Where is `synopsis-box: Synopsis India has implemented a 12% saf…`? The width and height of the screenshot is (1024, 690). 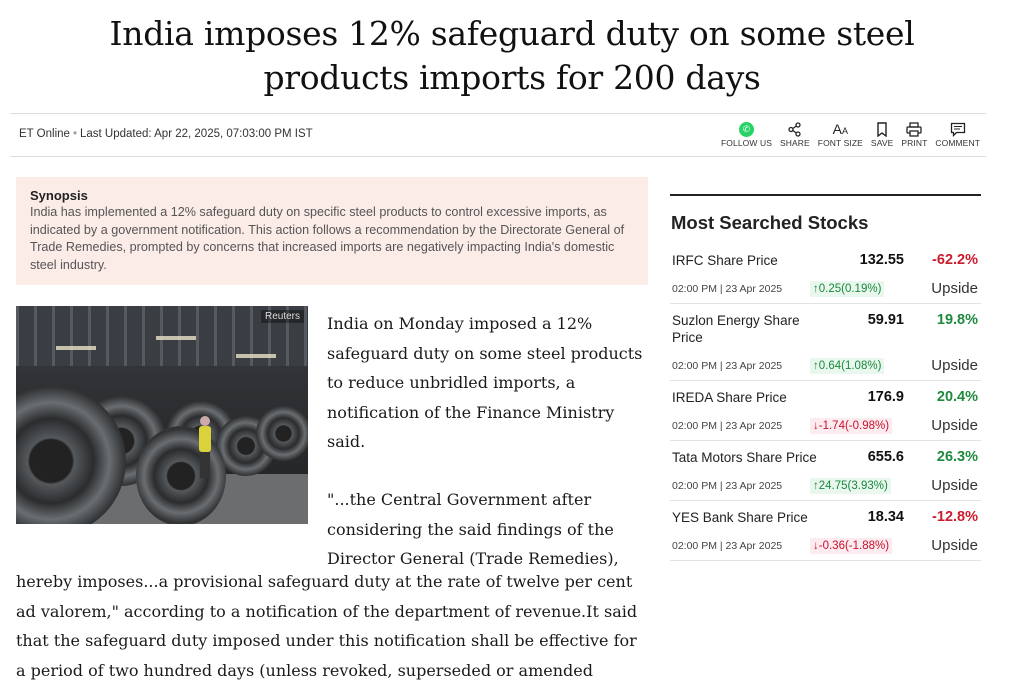
synopsis-box: Synopsis India has implemented a 12% saf… is located at coordinates (332, 231).